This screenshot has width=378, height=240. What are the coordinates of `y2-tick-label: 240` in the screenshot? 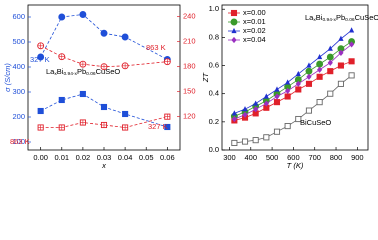 It's located at (189, 16).